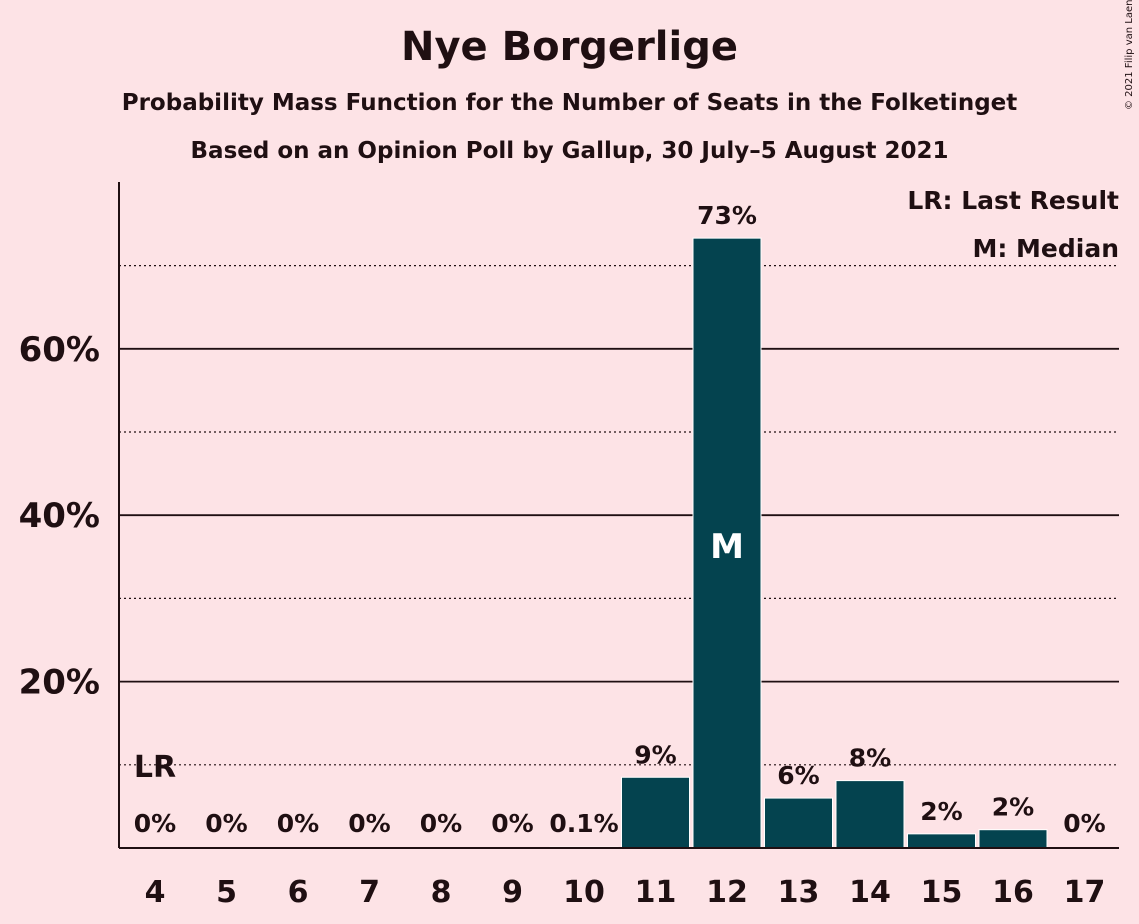  What do you see at coordinates (1085, 892) in the screenshot?
I see `x-tick-label-17: 17` at bounding box center [1085, 892].